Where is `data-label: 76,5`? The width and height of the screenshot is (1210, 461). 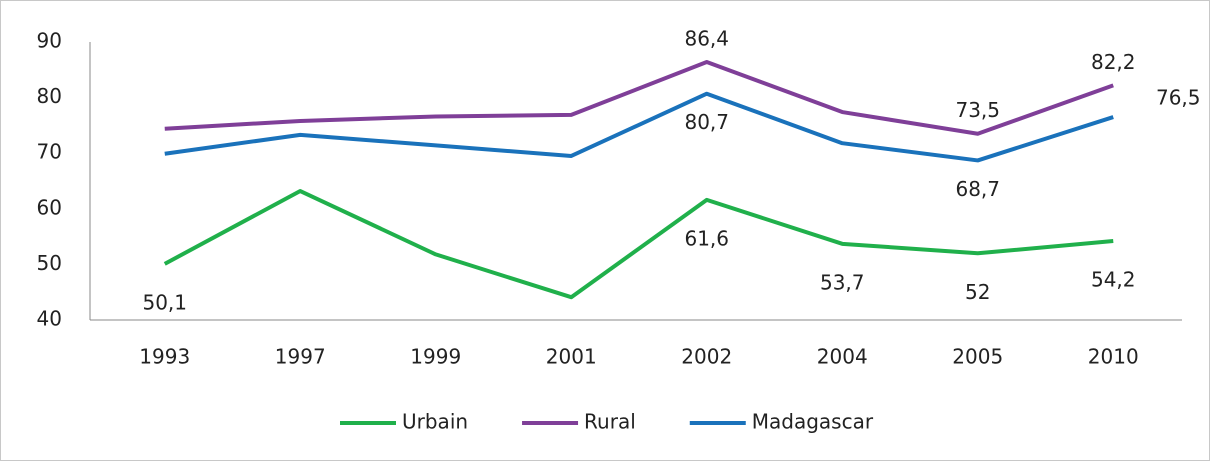 data-label: 76,5 is located at coordinates (1178, 98).